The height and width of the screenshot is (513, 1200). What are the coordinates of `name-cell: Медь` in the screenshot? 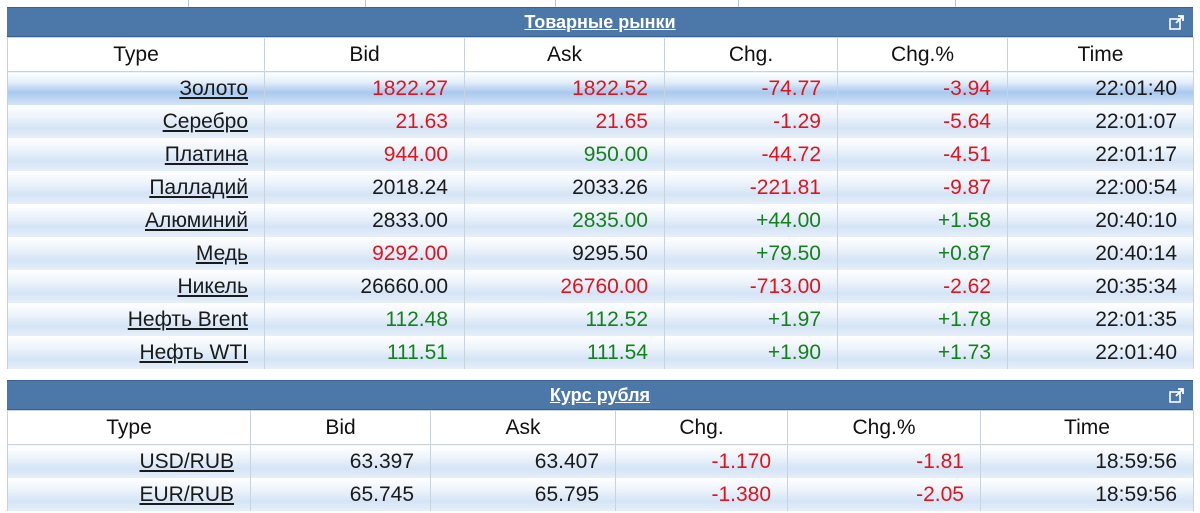 It's located at (136, 253).